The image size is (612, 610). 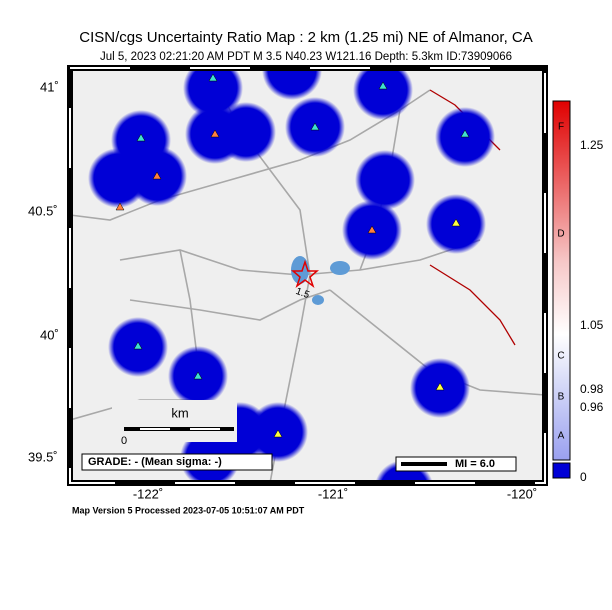 What do you see at coordinates (522, 493) in the screenshot?
I see `lon-label: -120˚` at bounding box center [522, 493].